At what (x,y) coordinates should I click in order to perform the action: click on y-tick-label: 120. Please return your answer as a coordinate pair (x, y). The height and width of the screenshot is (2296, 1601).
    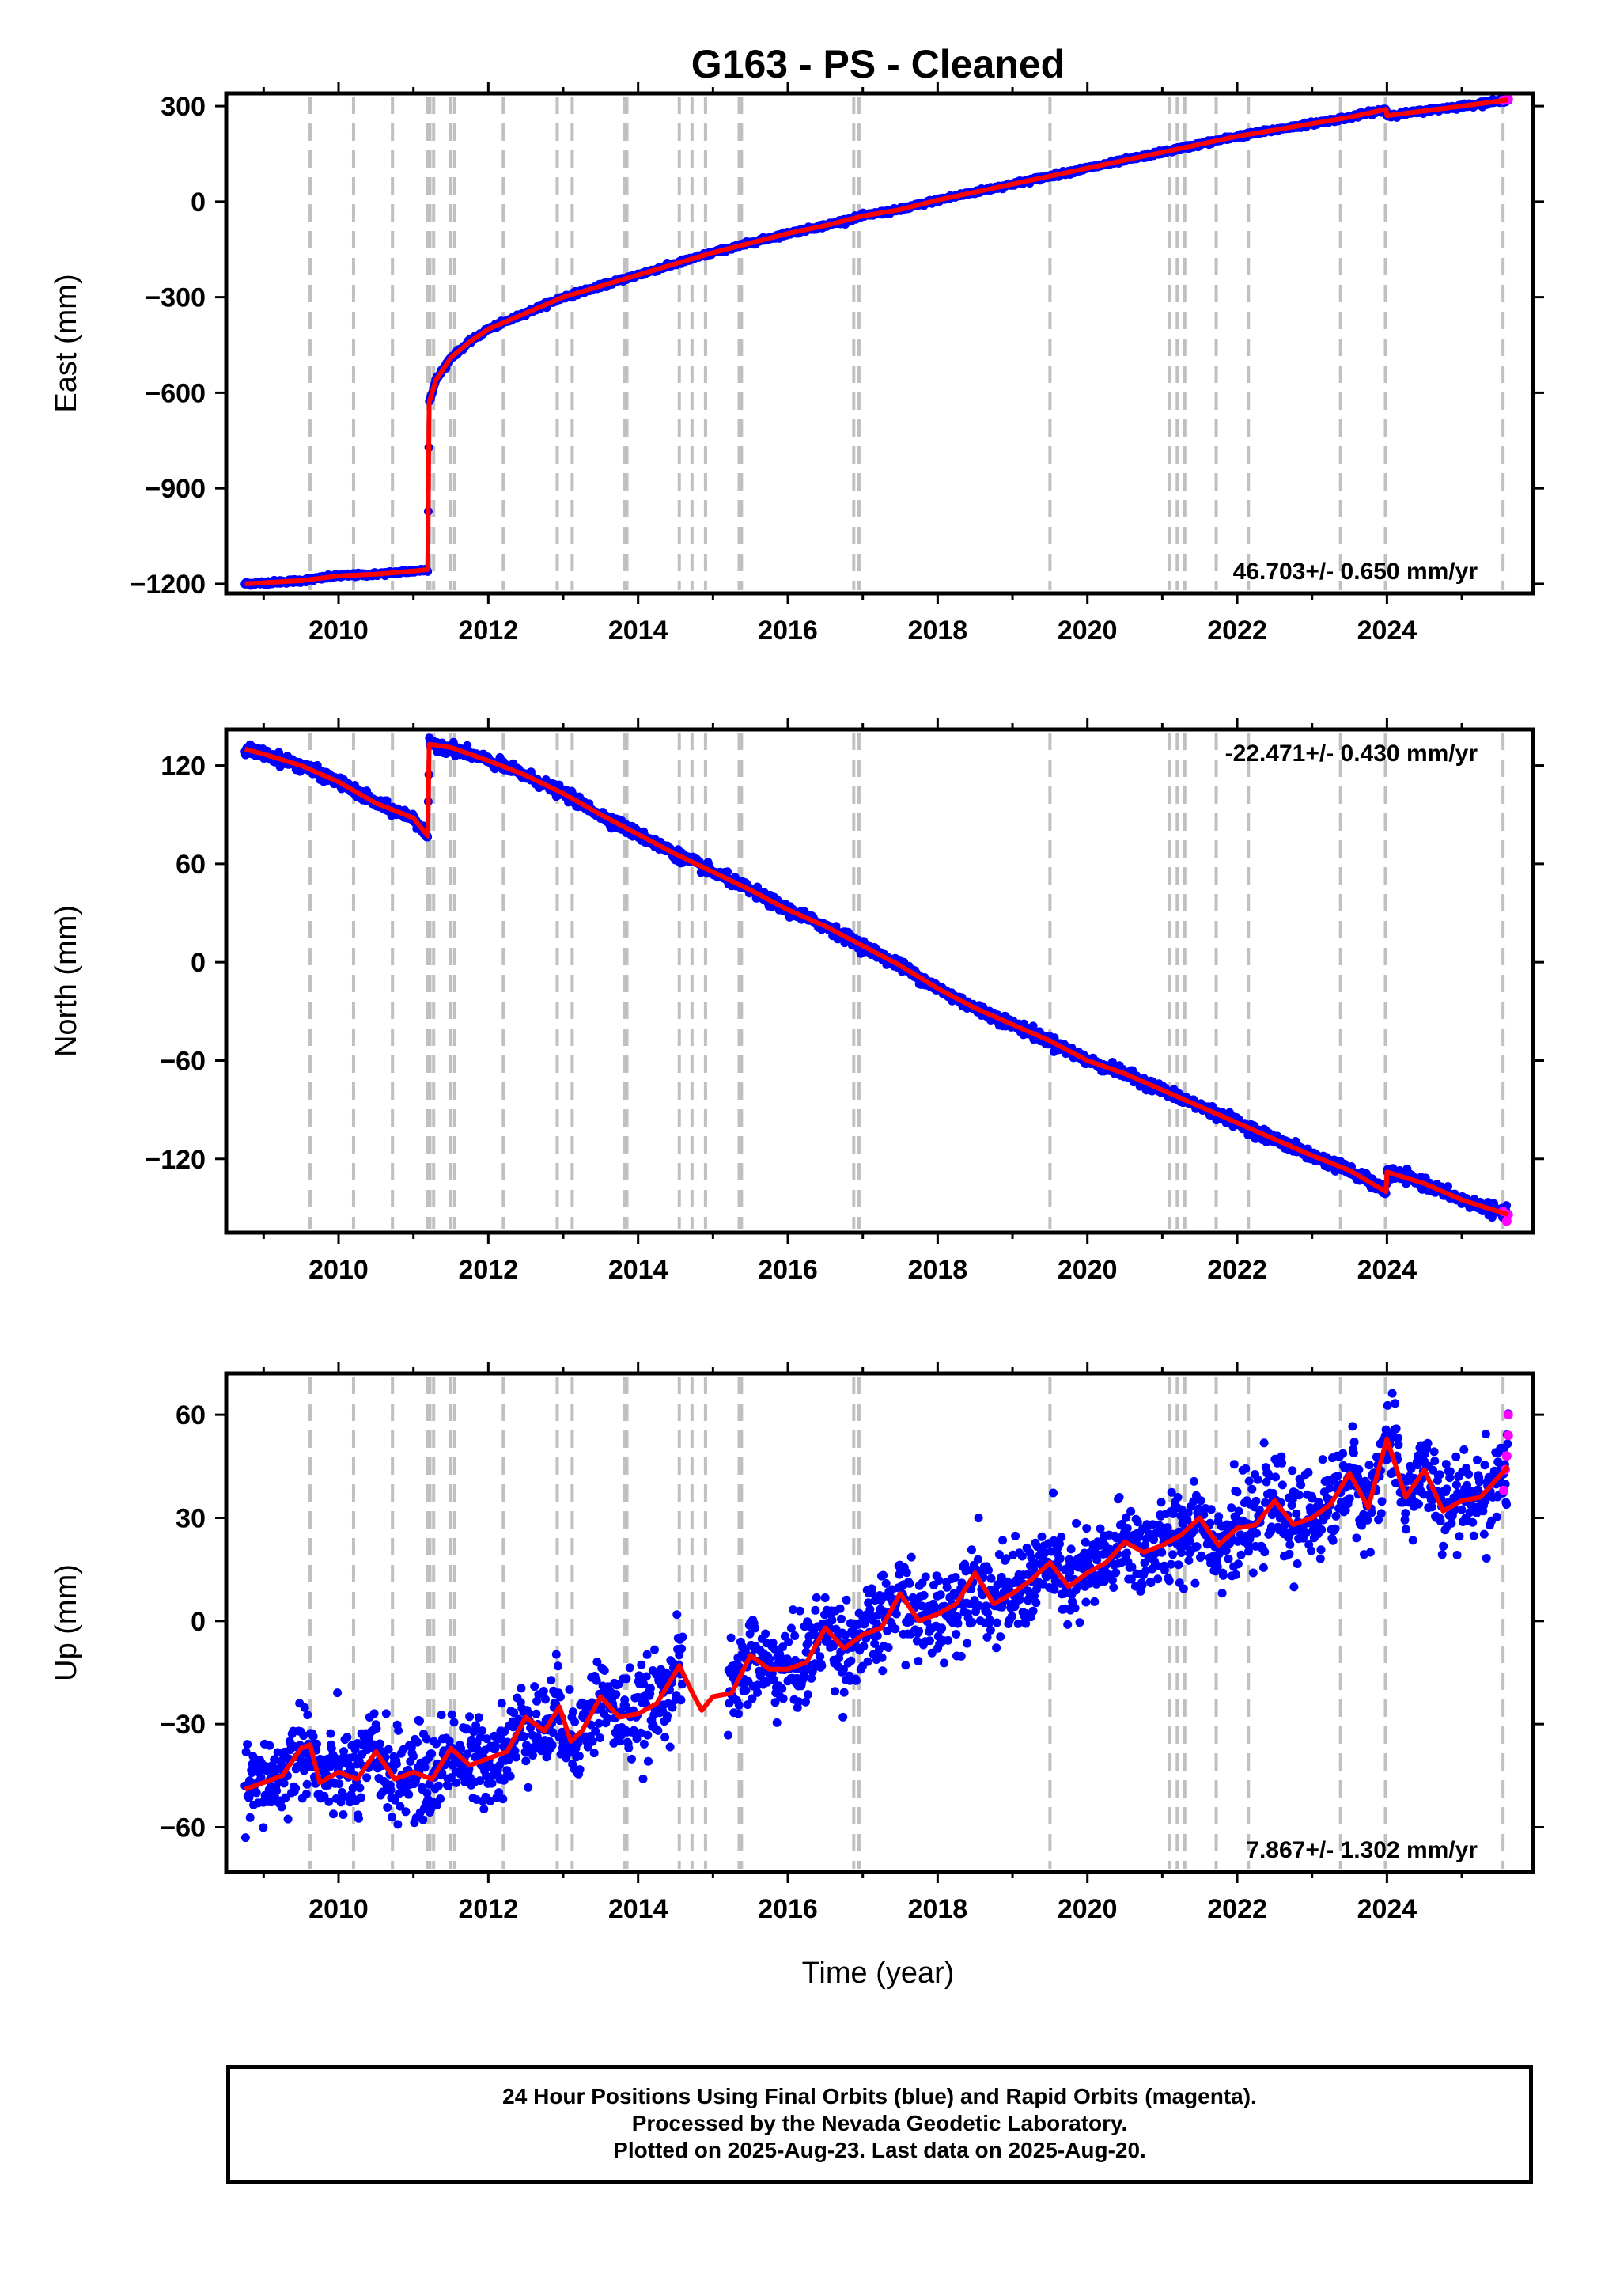
    Looking at the image, I should click on (183, 767).